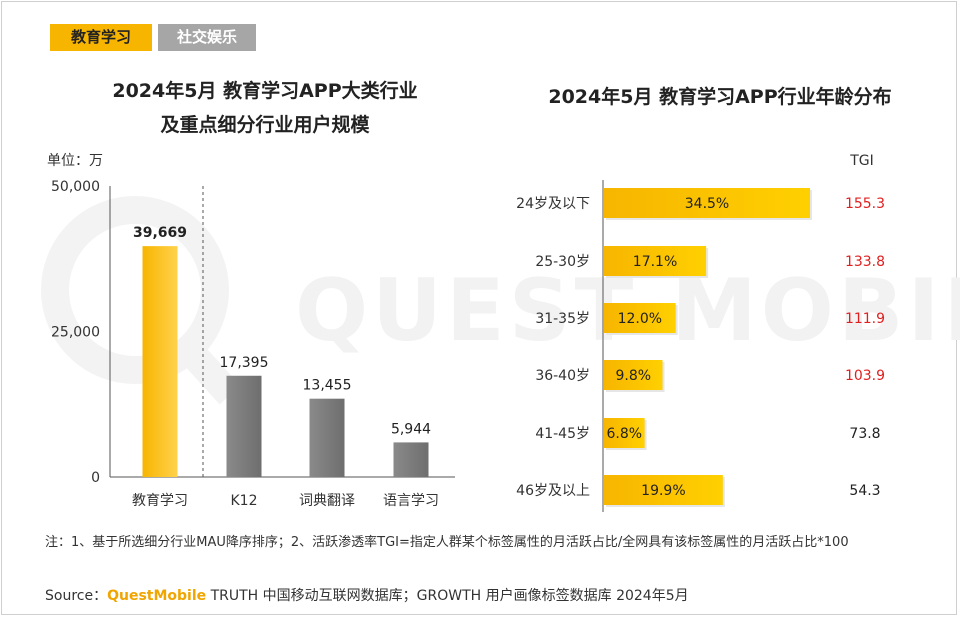 The width and height of the screenshot is (960, 618). Describe the element at coordinates (562, 262) in the screenshot. I see `age-category-label: 25-30岁` at that location.